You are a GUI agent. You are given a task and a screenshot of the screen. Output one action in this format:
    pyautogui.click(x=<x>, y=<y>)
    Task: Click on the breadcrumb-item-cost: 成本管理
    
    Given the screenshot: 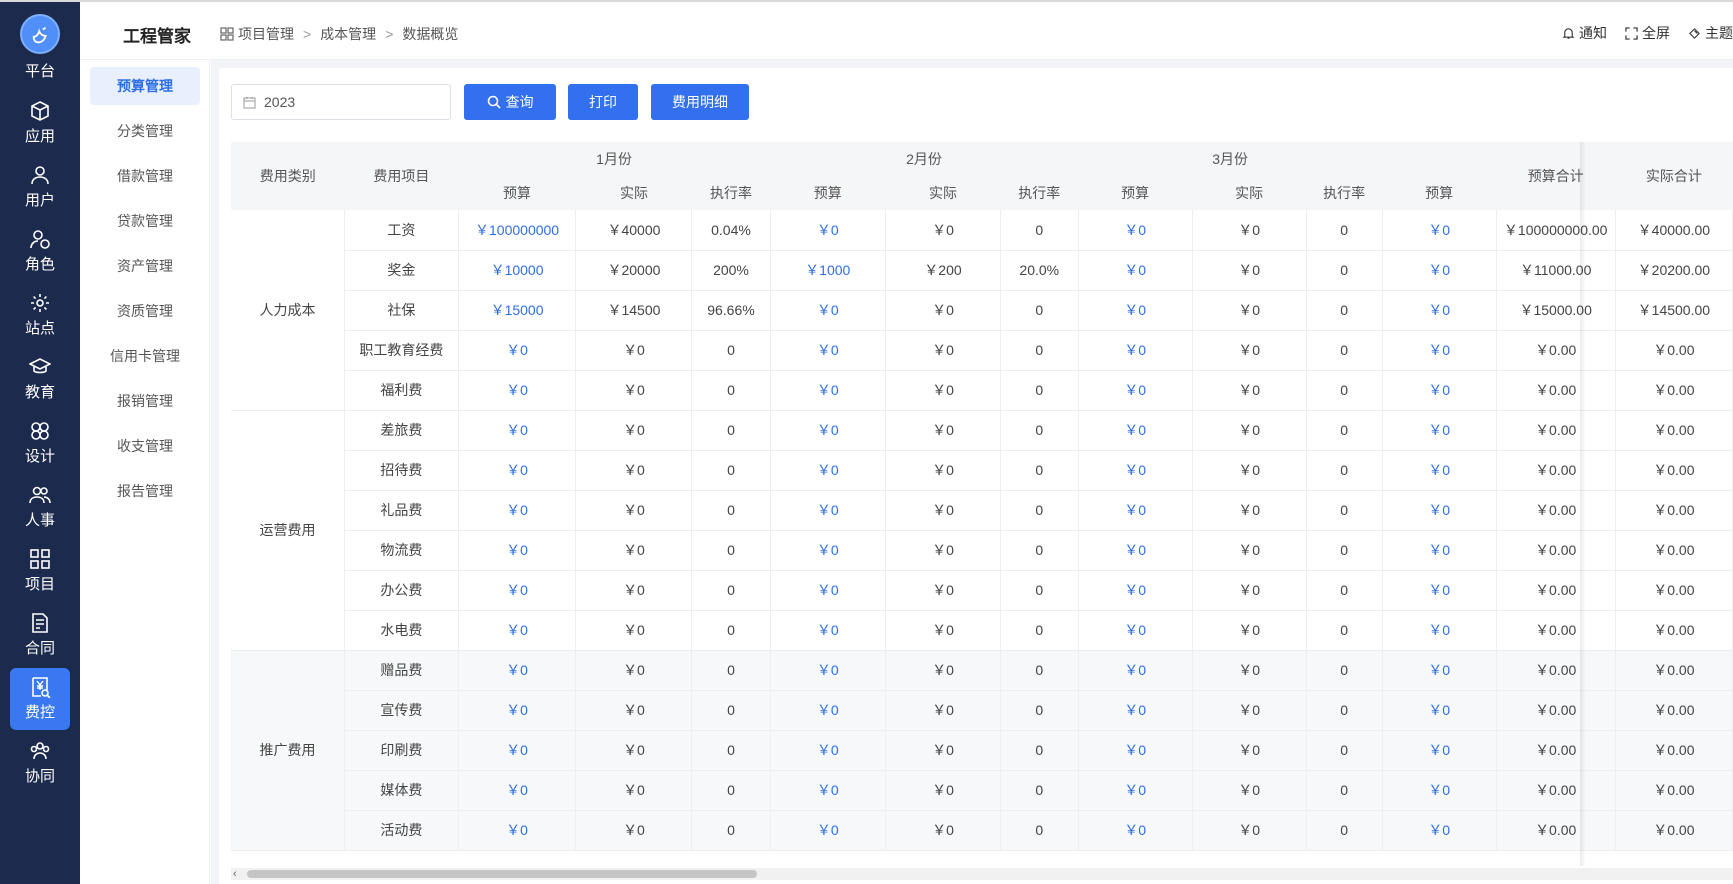 What is the action you would take?
    pyautogui.click(x=348, y=34)
    